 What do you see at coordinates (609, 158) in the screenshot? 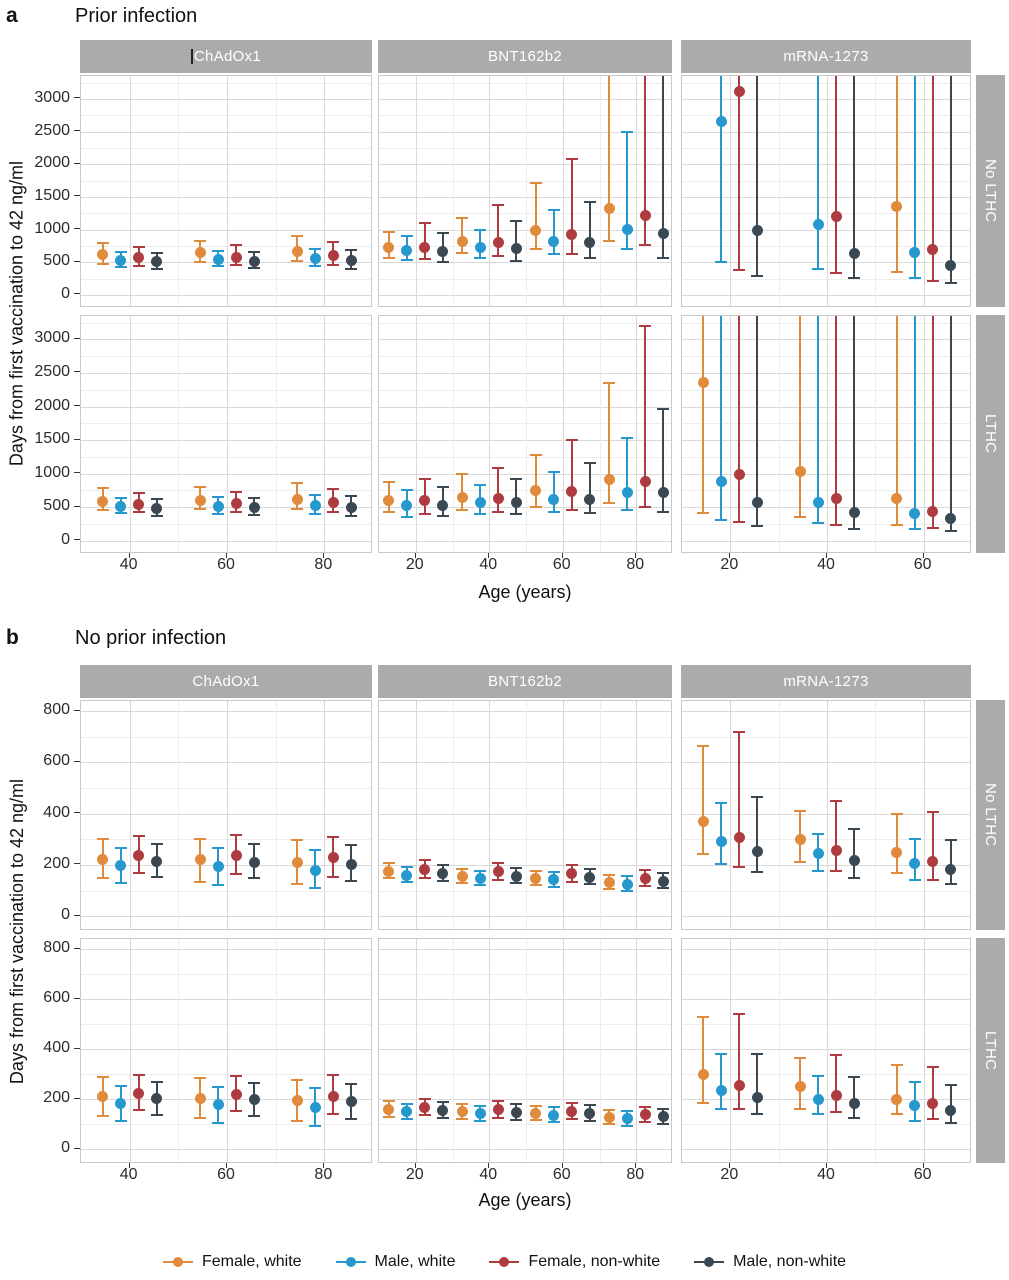
I see `error-bar-female-white` at bounding box center [609, 158].